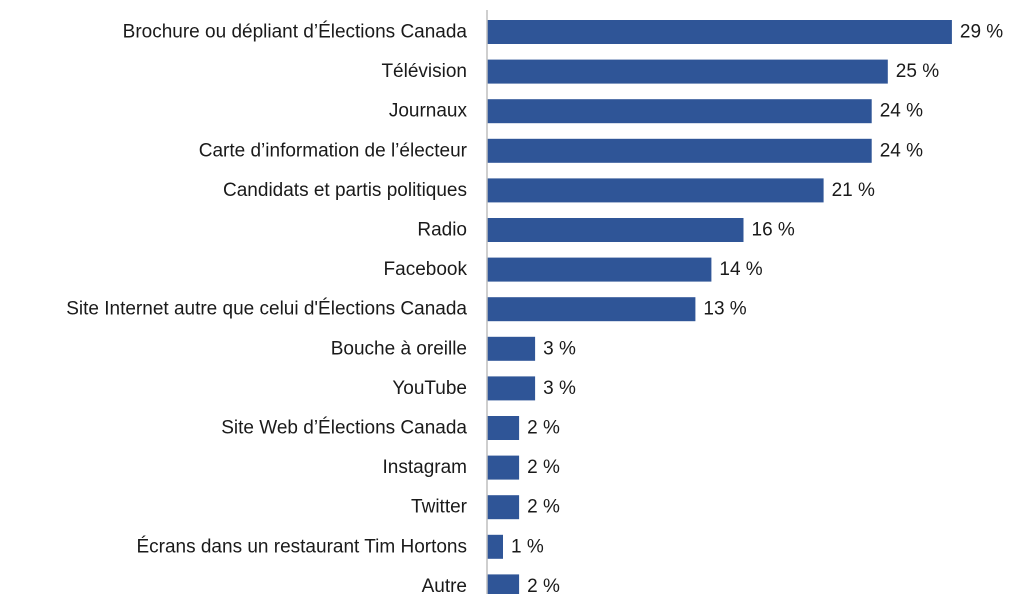 The image size is (1011, 599). What do you see at coordinates (773, 230) in the screenshot?
I see `value-label: 16 %` at bounding box center [773, 230].